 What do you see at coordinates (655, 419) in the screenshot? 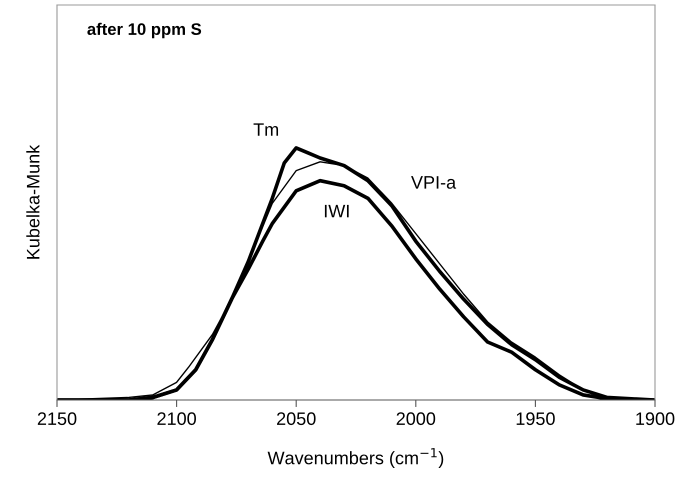
I see `x-tick-label: 1900` at bounding box center [655, 419].